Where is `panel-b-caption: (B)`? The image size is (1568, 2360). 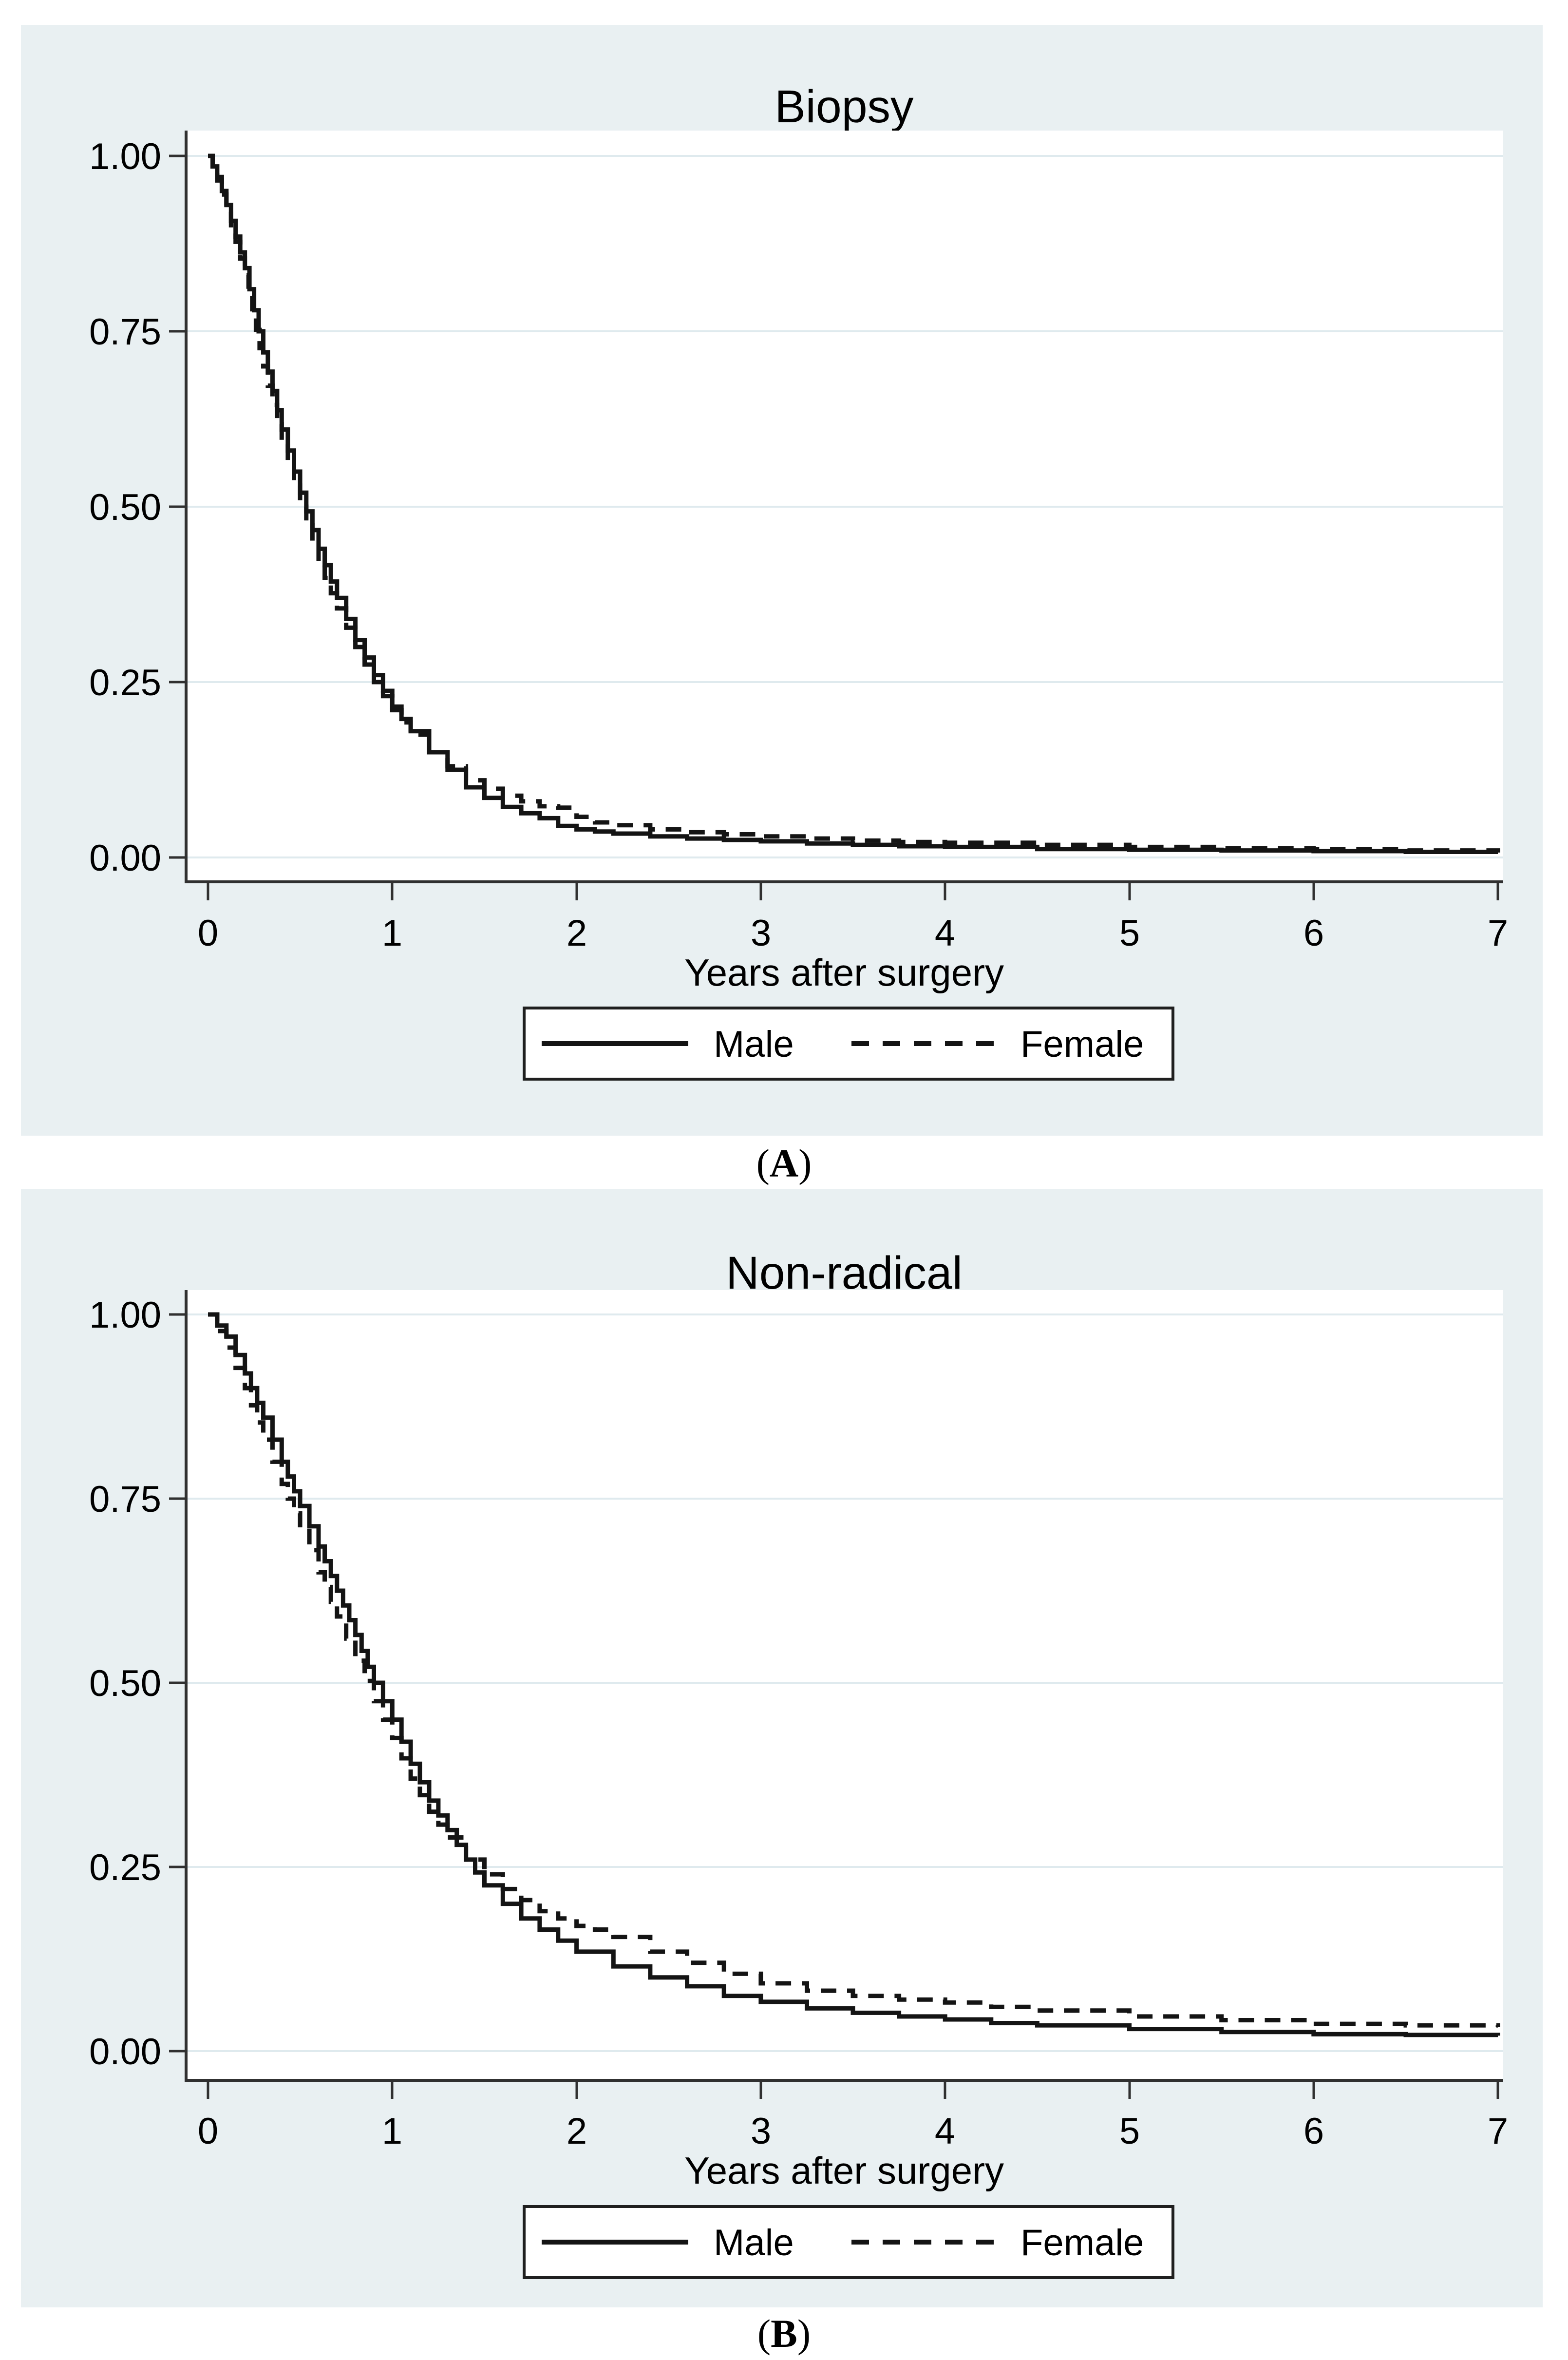
panel-b-caption: (B) is located at coordinates (784, 2333).